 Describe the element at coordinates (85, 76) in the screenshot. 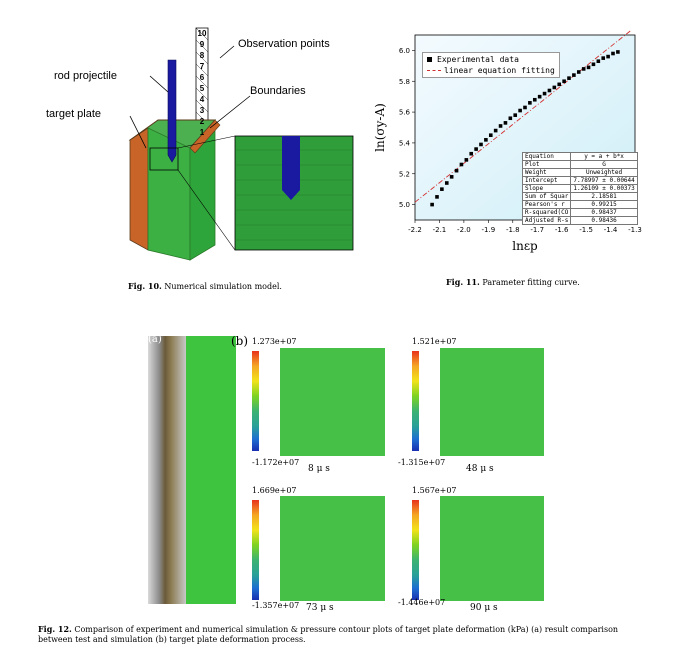

I see `label-rod-projectile: rod projectile` at that location.